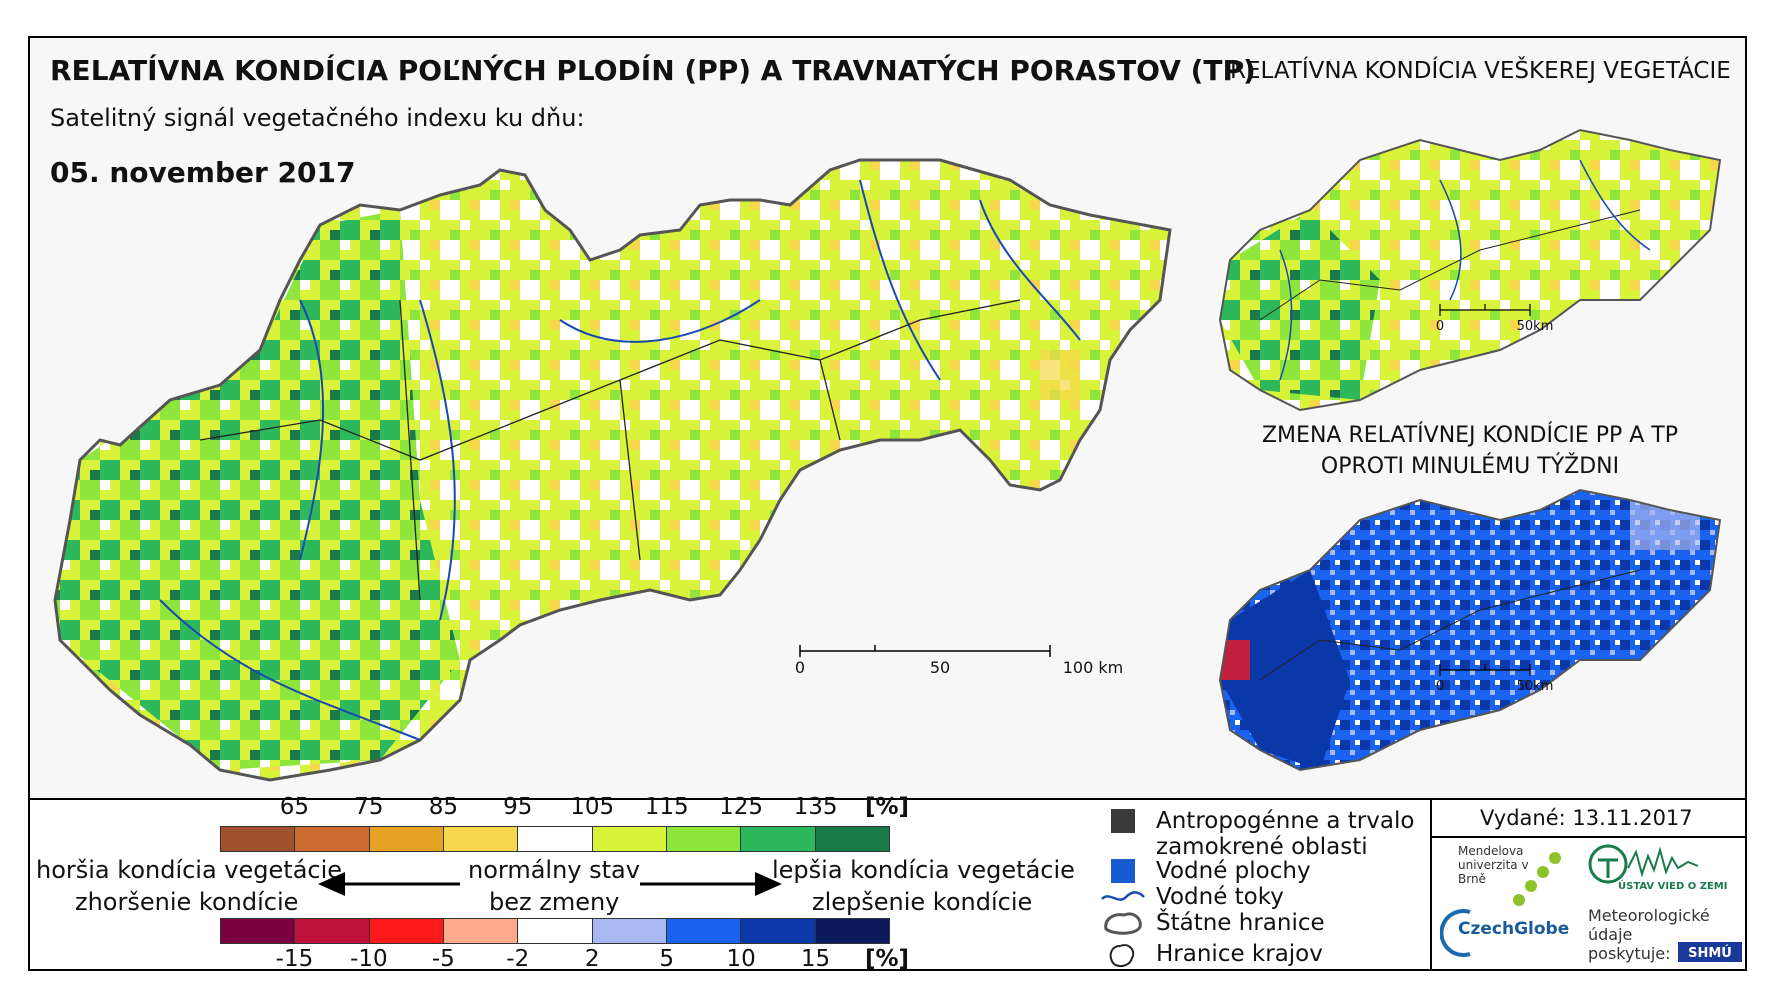  Describe the element at coordinates (203, 172) in the screenshot. I see `date-label: 05. november 2017` at that location.